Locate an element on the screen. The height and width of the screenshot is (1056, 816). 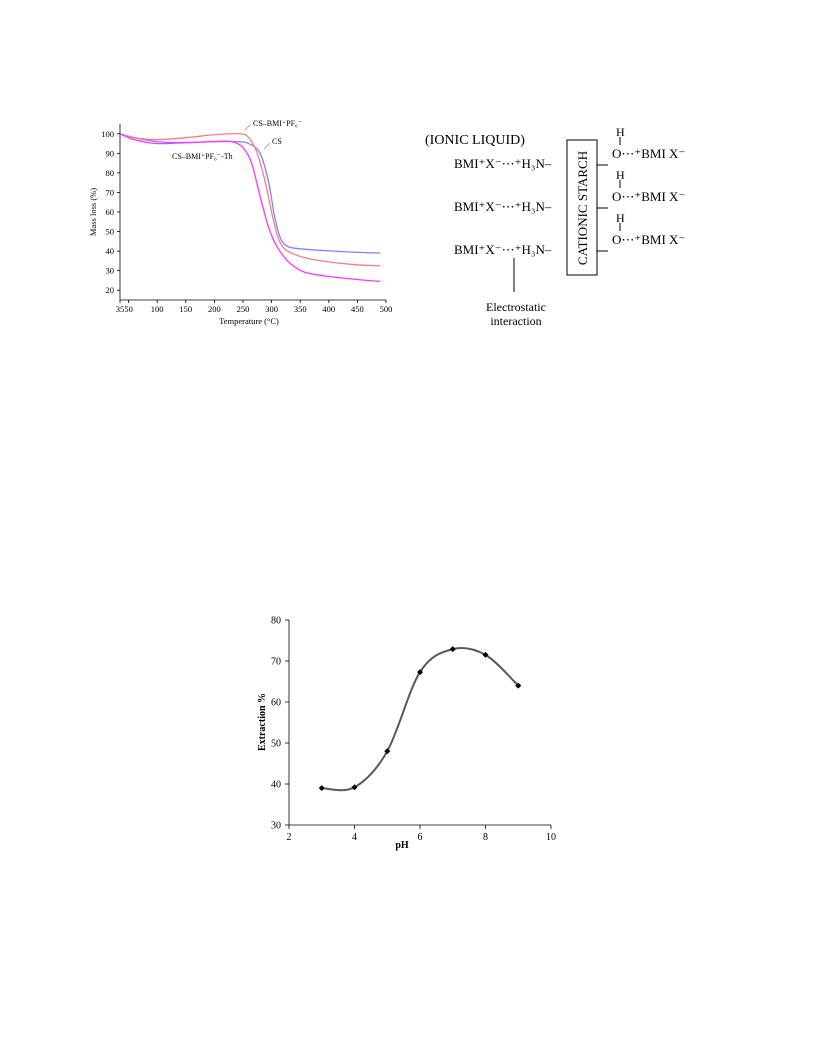
tga-x-tick-label: 50 is located at coordinates (128, 309).